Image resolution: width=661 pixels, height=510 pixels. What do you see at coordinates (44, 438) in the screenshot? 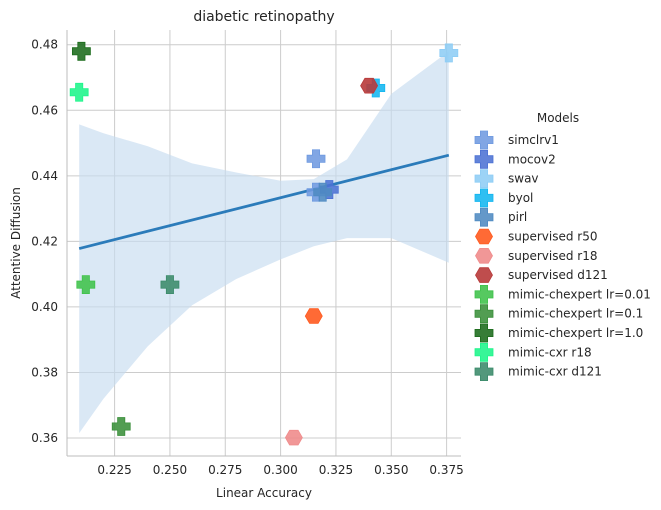
I see `y-tick-label: 0.36` at bounding box center [44, 438].